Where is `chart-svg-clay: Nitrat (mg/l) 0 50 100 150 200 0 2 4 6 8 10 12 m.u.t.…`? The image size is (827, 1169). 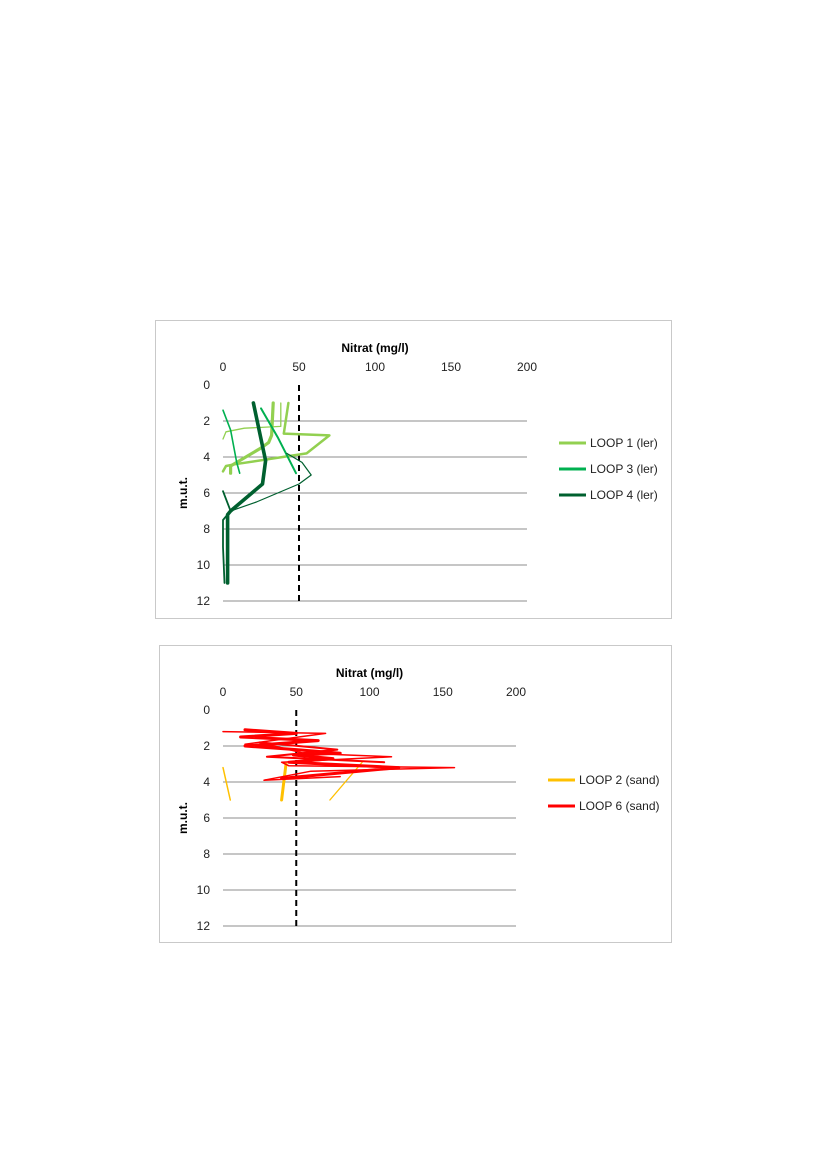 chart-svg-clay: Nitrat (mg/l) 0 50 100 150 200 0 2 4 6 8 10 12 m.u.t.… is located at coordinates (417, 474).